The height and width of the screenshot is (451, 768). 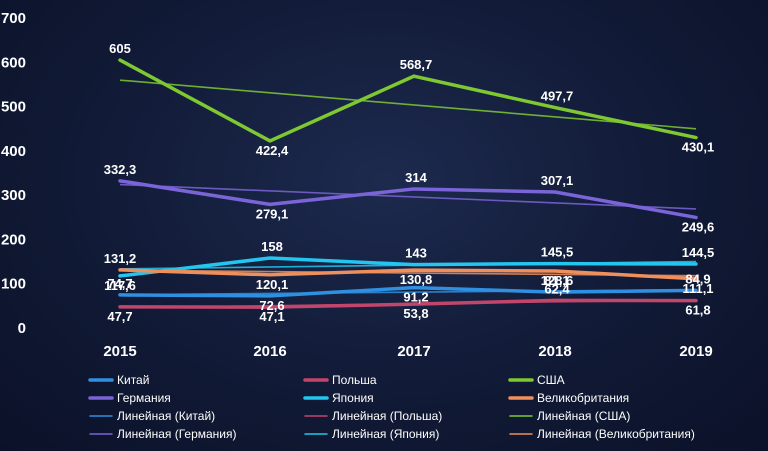 What do you see at coordinates (387, 416) in the screenshot?
I see `legend-entry: Линейная (Польша)` at bounding box center [387, 416].